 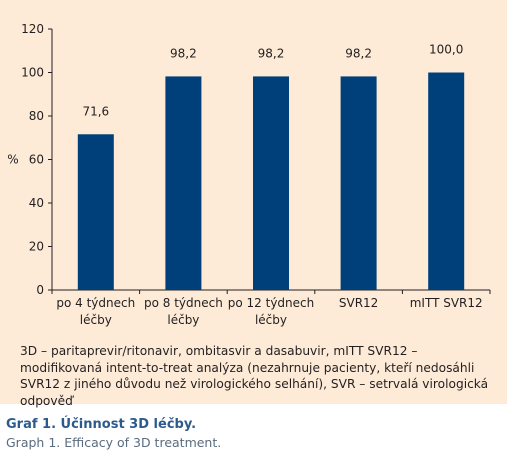 I want to click on x-category-label: po 12 týdnech, so click(x=271, y=303).